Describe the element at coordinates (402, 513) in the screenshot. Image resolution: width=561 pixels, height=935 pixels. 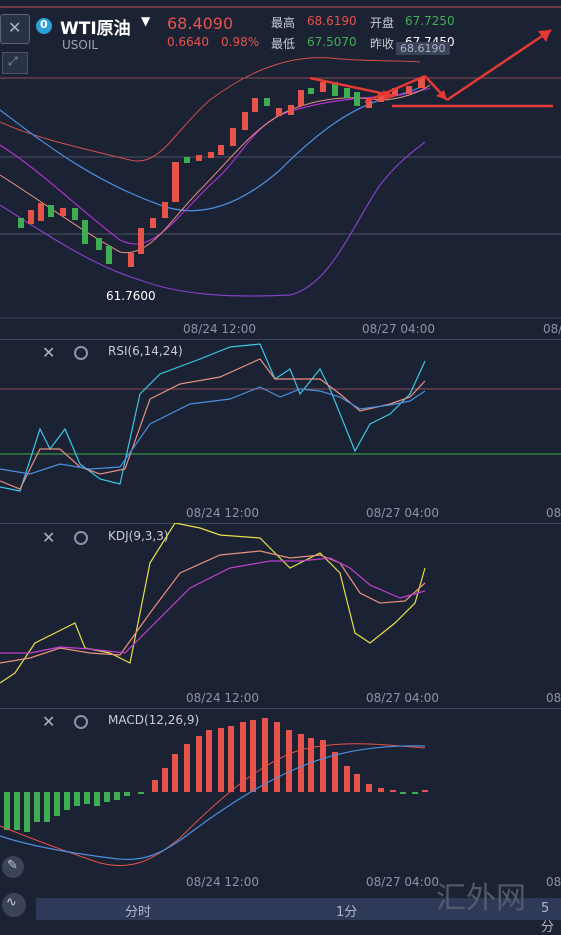
I see `rsi-time-tick-2: 08/27 04:00` at that location.